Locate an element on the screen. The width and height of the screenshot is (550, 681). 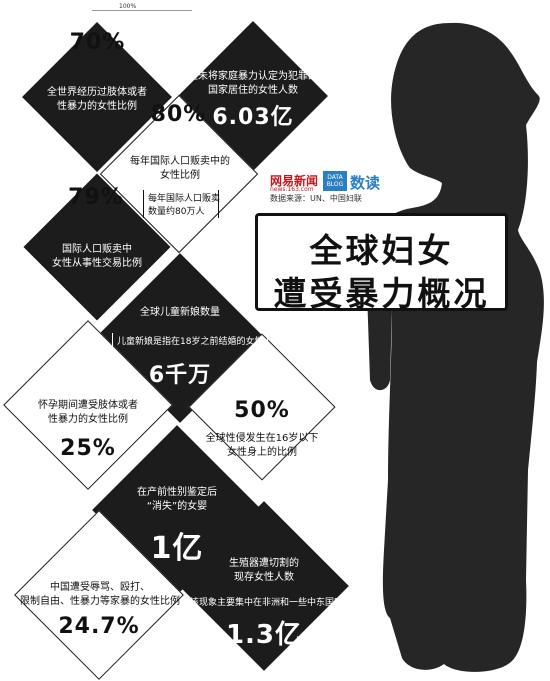
stat-label: 国际人口贩卖中 is located at coordinates (97, 249).